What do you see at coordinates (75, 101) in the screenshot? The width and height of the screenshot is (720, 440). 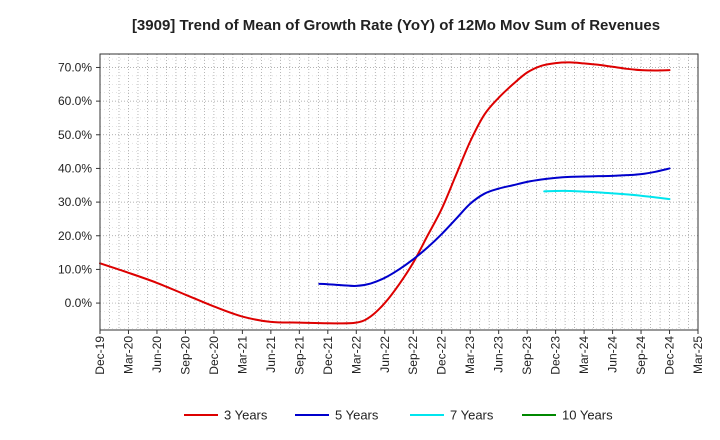 I see `y-tick-label: 60.0%` at bounding box center [75, 101].